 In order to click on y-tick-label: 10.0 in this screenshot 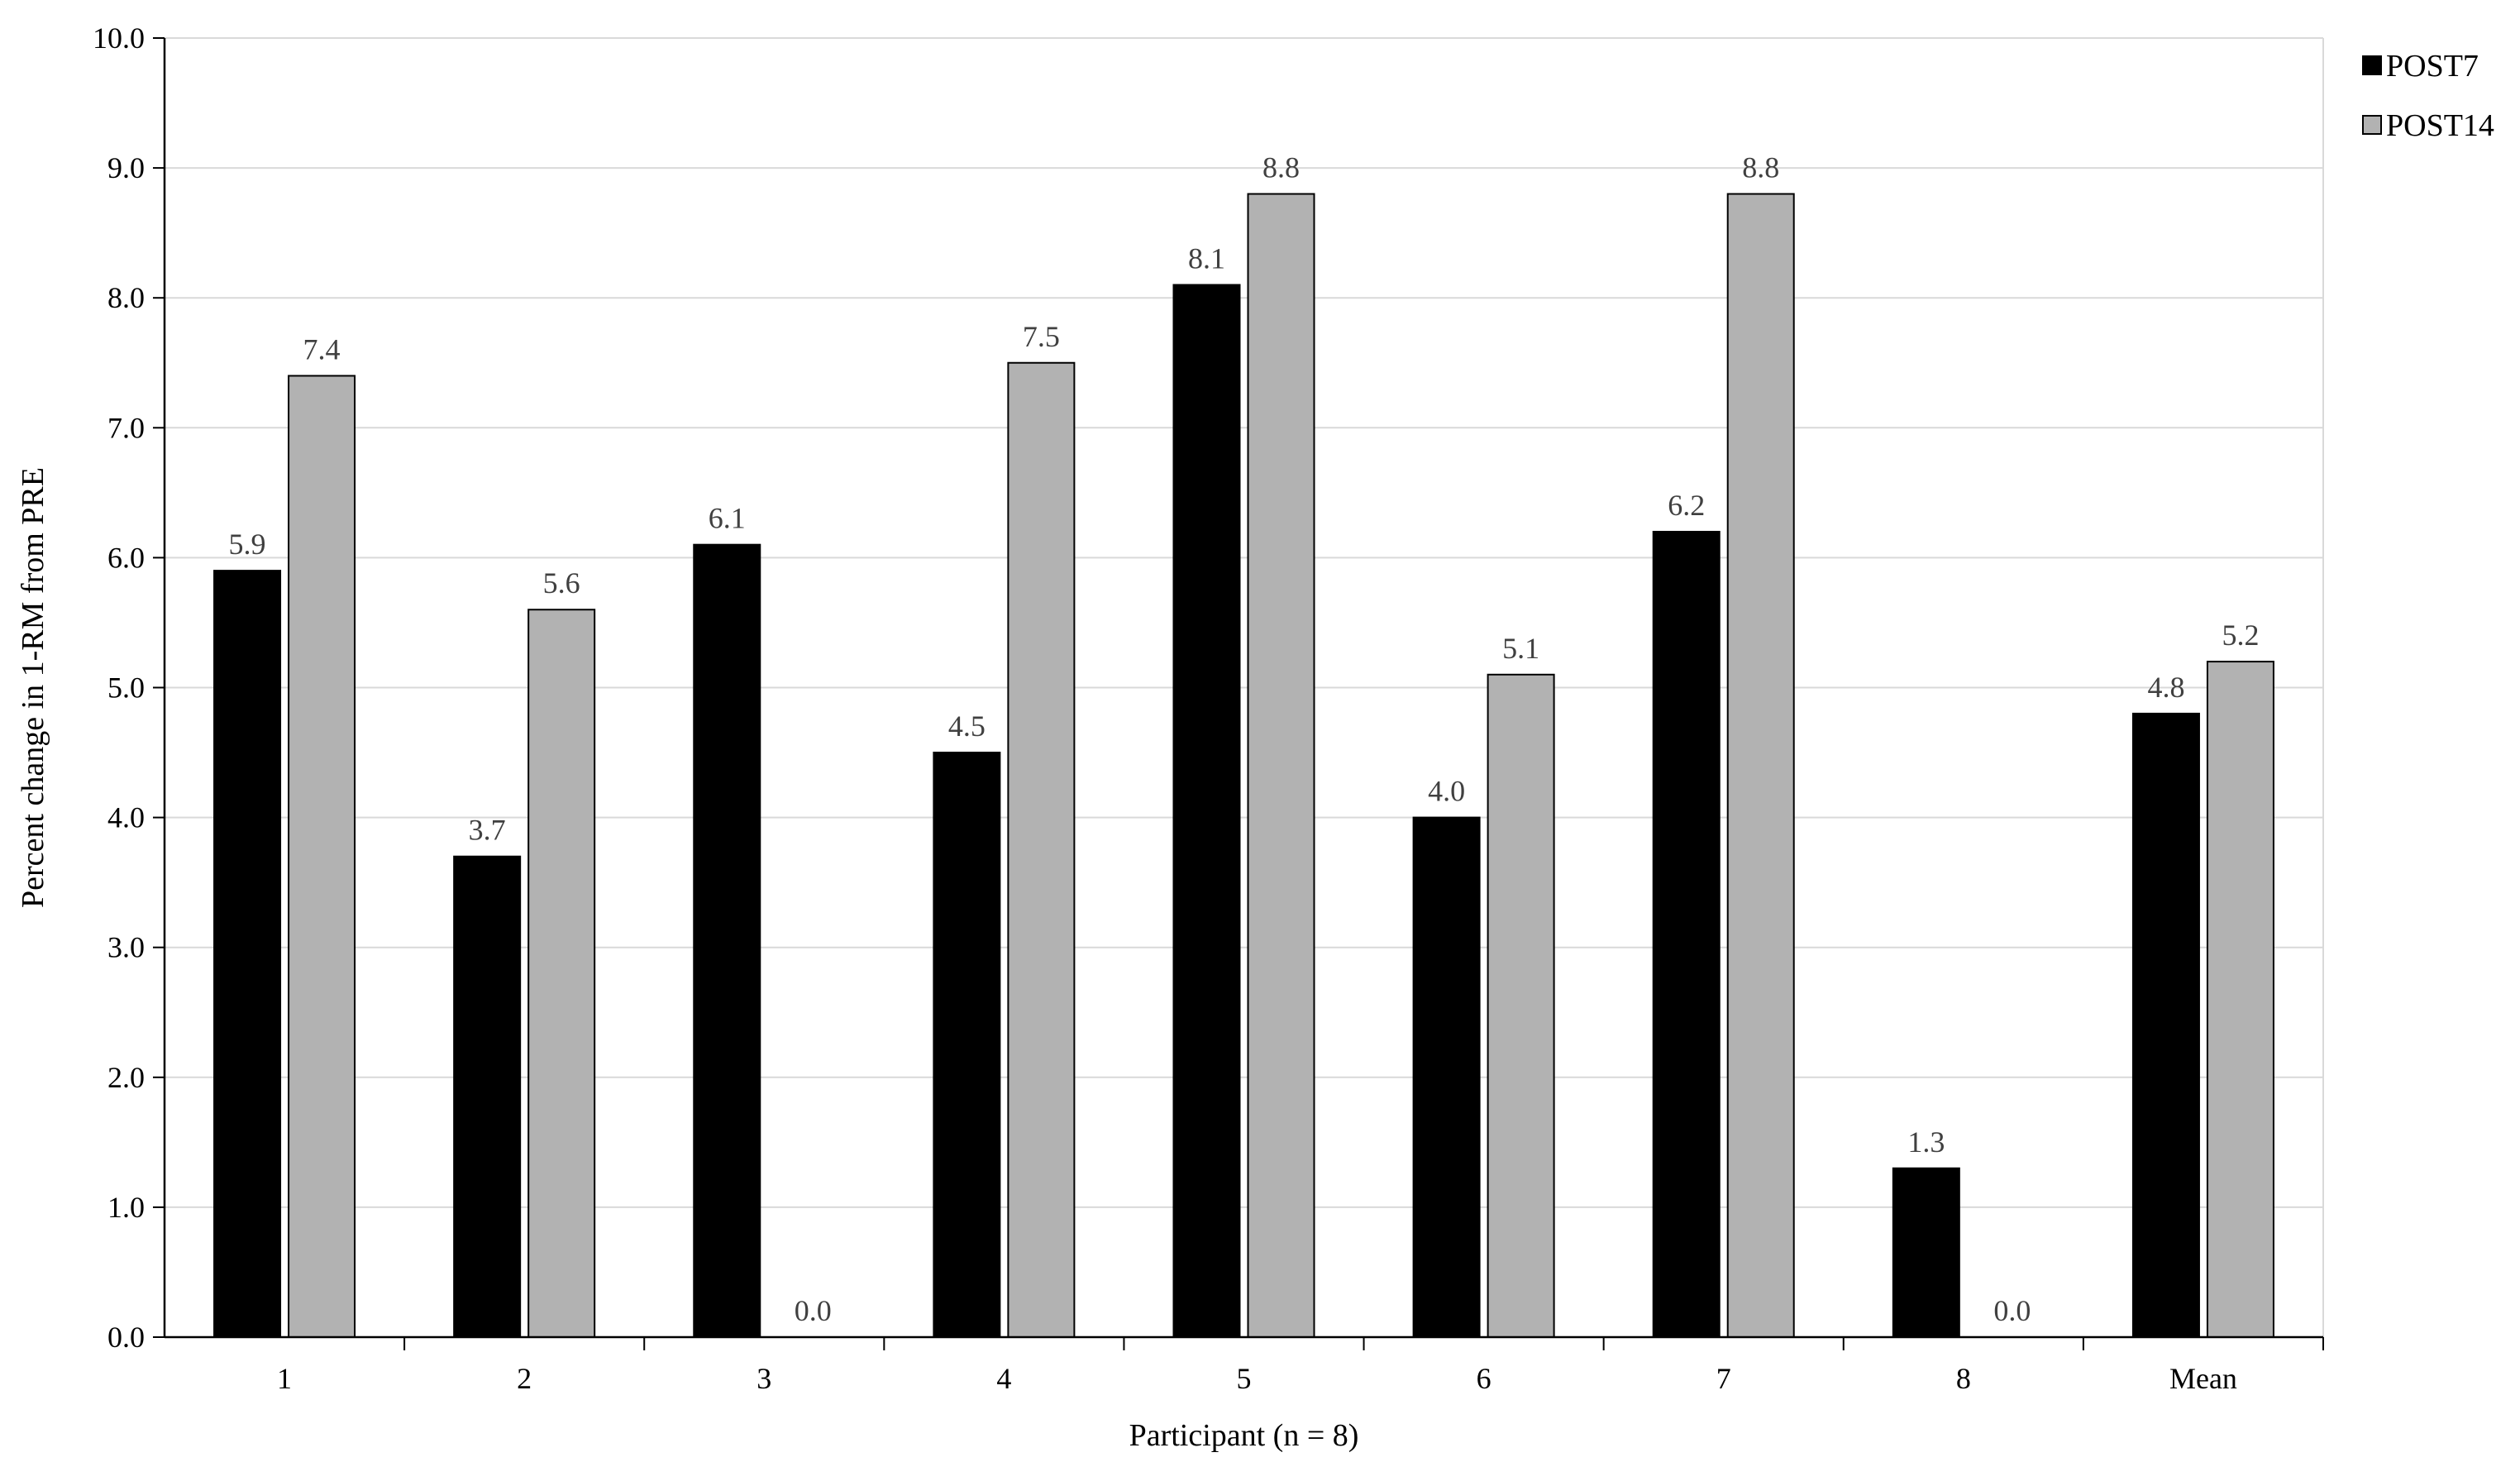, I will do `click(119, 38)`.